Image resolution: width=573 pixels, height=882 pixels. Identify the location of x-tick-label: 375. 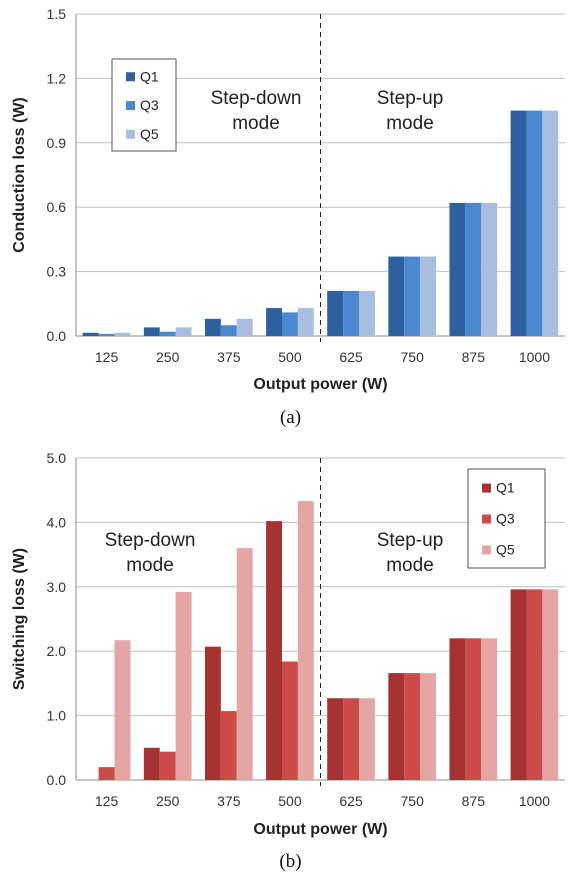
(229, 357).